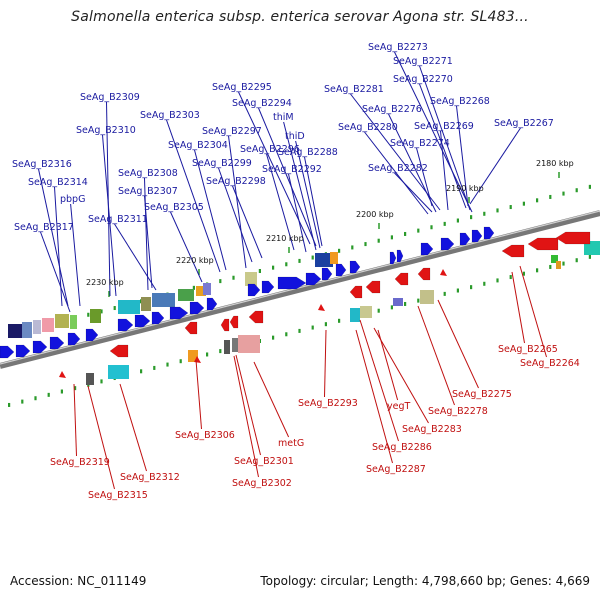  I want to click on reverse-gene-label: SeAg_B2312, so click(150, 477).